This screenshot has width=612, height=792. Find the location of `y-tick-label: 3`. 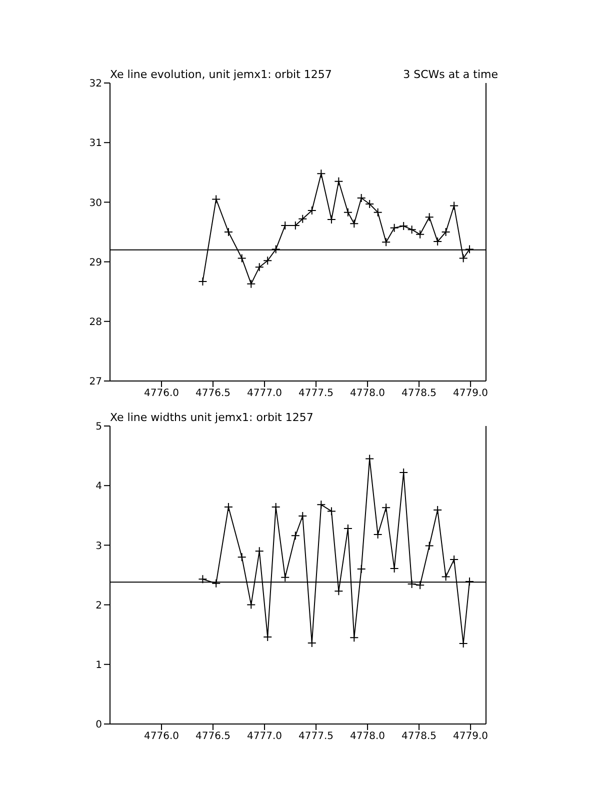

y-tick-label: 3 is located at coordinates (99, 546).